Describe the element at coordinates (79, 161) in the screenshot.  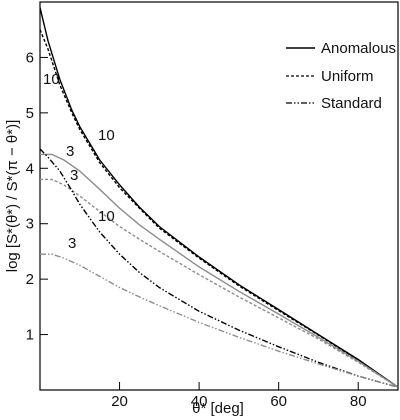
I see `annotation-group: 10 10 3 3 10 3` at that location.